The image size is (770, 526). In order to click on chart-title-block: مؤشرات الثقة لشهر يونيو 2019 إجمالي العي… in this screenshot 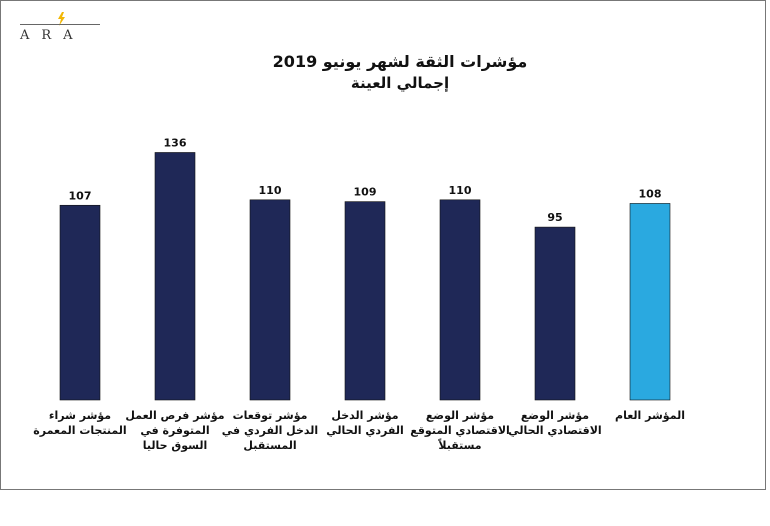, I will do `click(400, 73)`.